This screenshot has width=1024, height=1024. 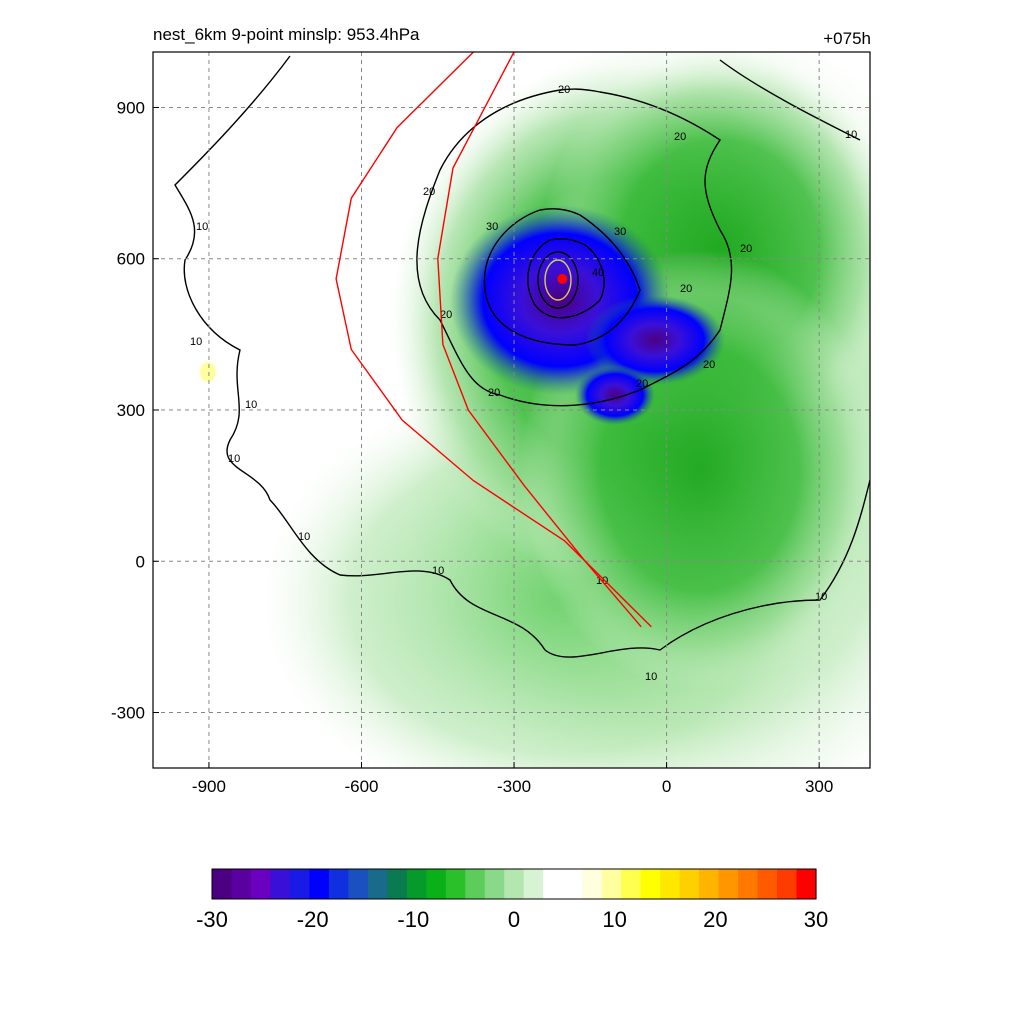 I want to click on x-tick-label: -300, so click(x=514, y=786).